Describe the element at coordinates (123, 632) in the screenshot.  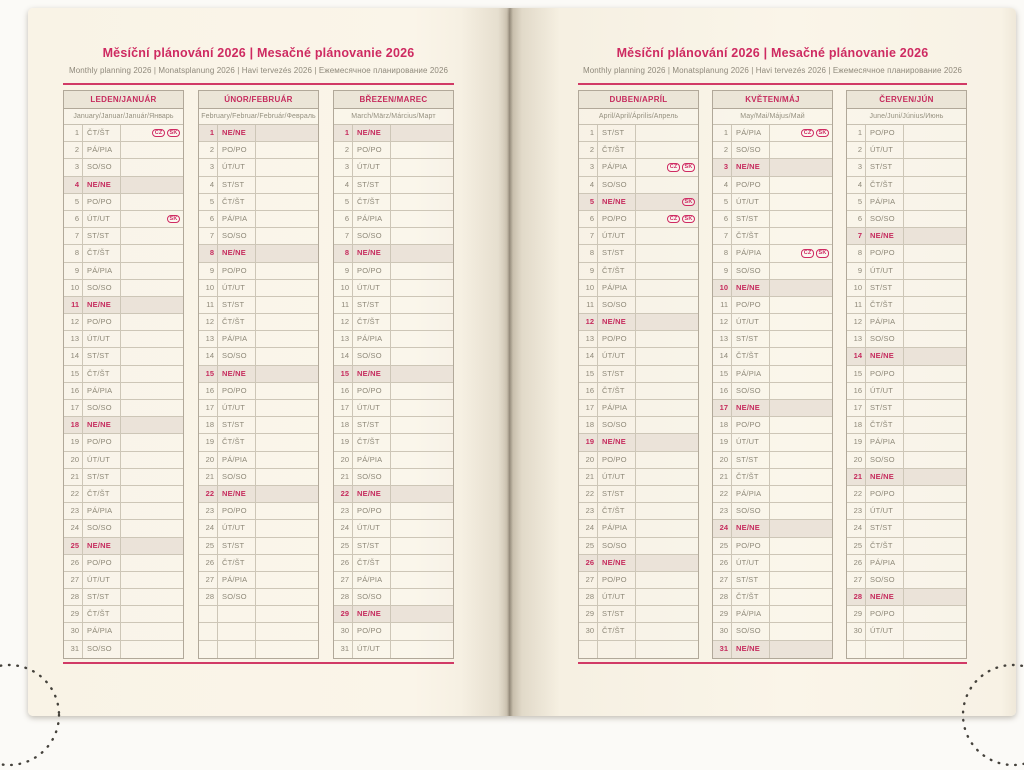
I see `day-row: 30 PÁ/PIA` at that location.